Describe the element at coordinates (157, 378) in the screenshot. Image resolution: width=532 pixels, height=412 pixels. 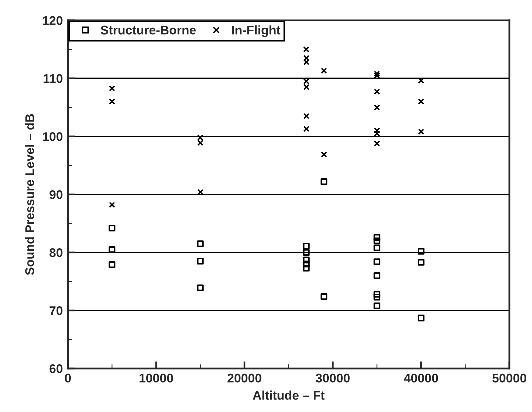
I see `x-tick-label: 10000` at that location.